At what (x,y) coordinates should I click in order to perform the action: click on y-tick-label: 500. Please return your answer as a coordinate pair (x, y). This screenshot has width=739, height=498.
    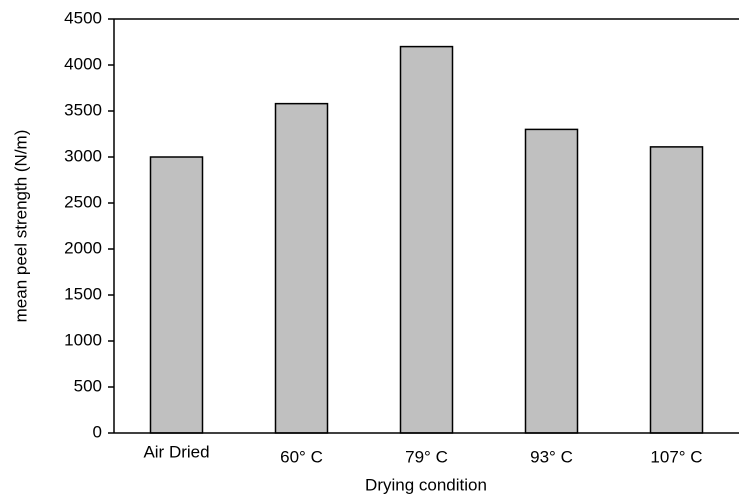
    Looking at the image, I should click on (88, 385).